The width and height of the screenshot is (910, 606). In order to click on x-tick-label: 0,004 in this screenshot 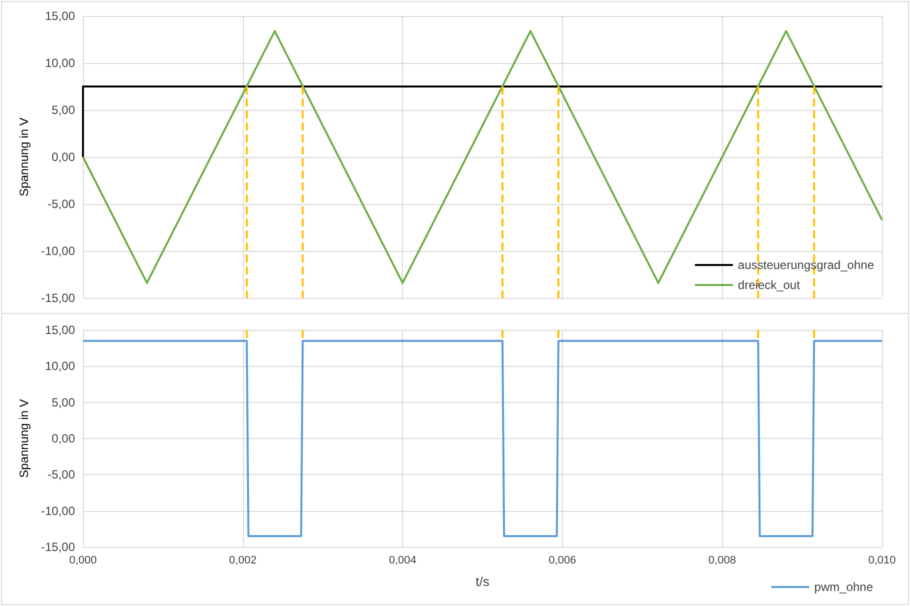, I will do `click(402, 560)`.